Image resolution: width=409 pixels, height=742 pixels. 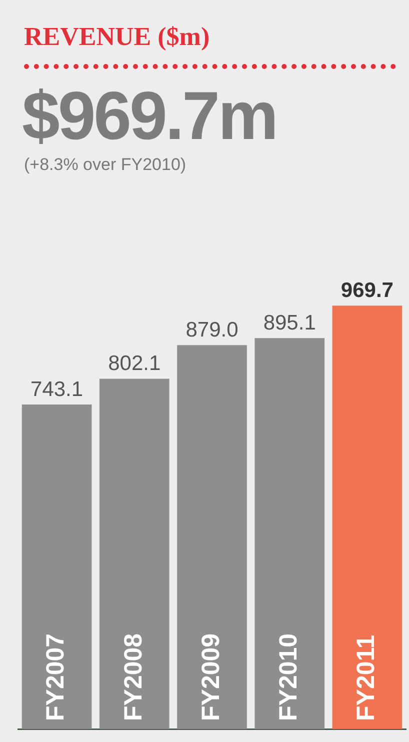 What do you see at coordinates (105, 165) in the screenshot?
I see `text: (+8.3% over FY2010)` at bounding box center [105, 165].